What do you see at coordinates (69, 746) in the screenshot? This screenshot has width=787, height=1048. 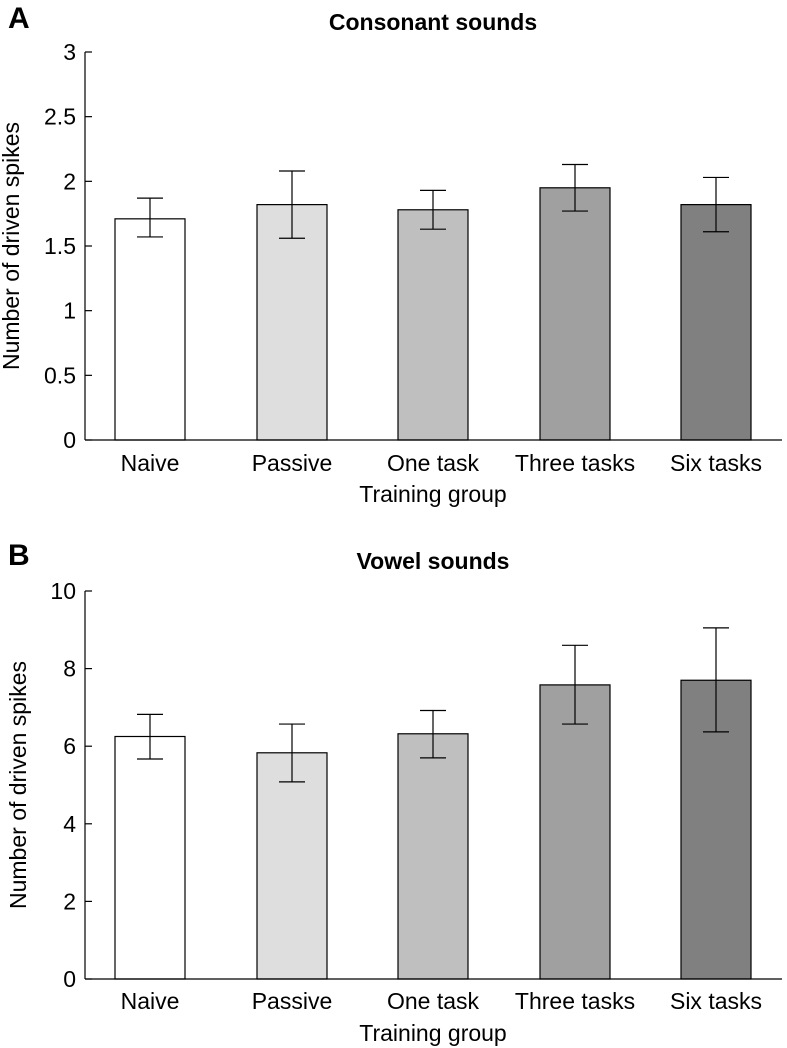 I see `y-tick-label-b-4: 6` at bounding box center [69, 746].